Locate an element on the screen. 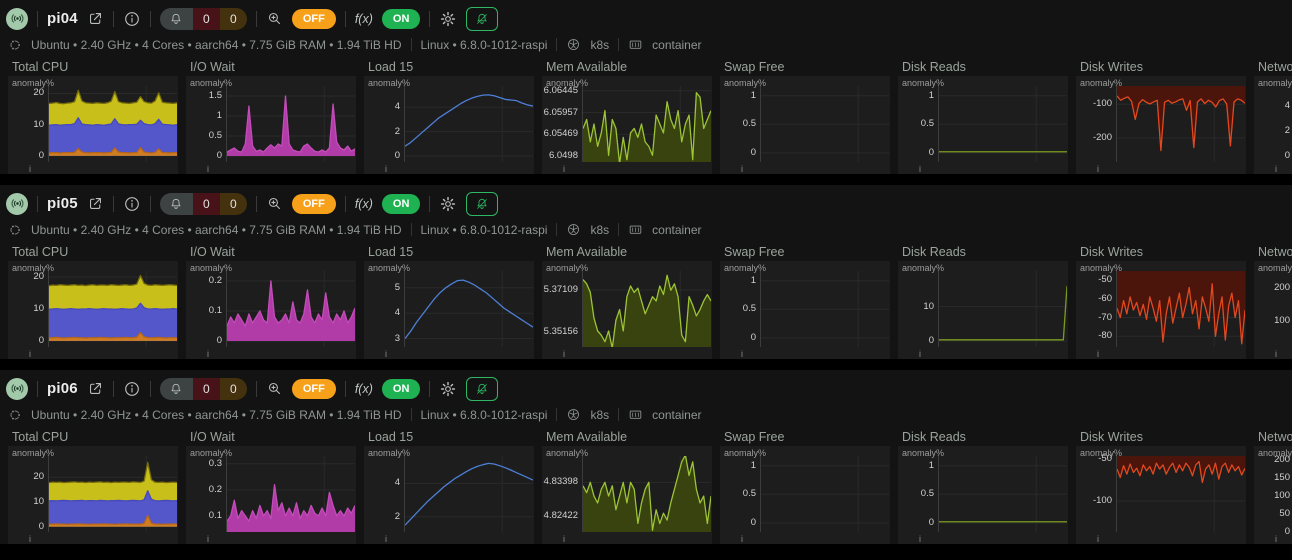  chart-panel: anomaly% i 5 4 3 is located at coordinates (449, 310).